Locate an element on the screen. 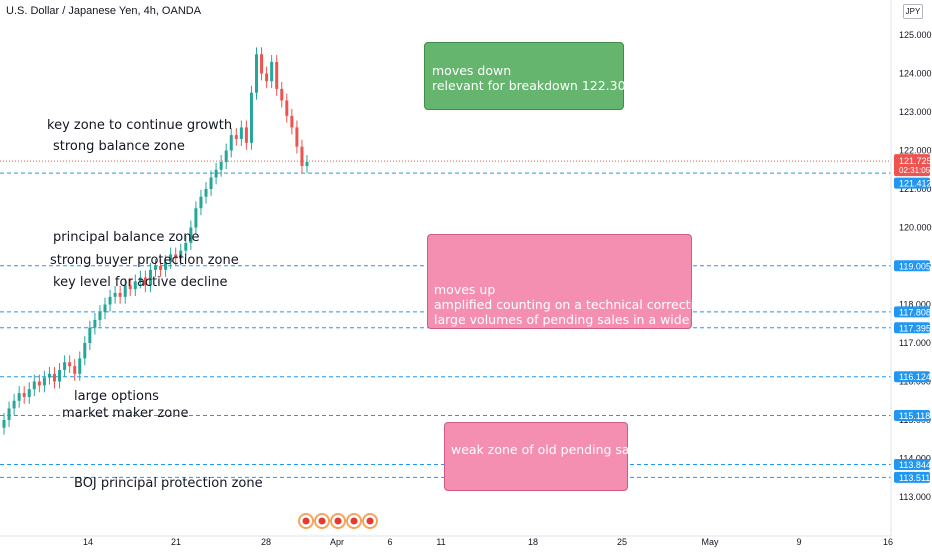  current-price-label: 121.725 is located at coordinates (915, 161).